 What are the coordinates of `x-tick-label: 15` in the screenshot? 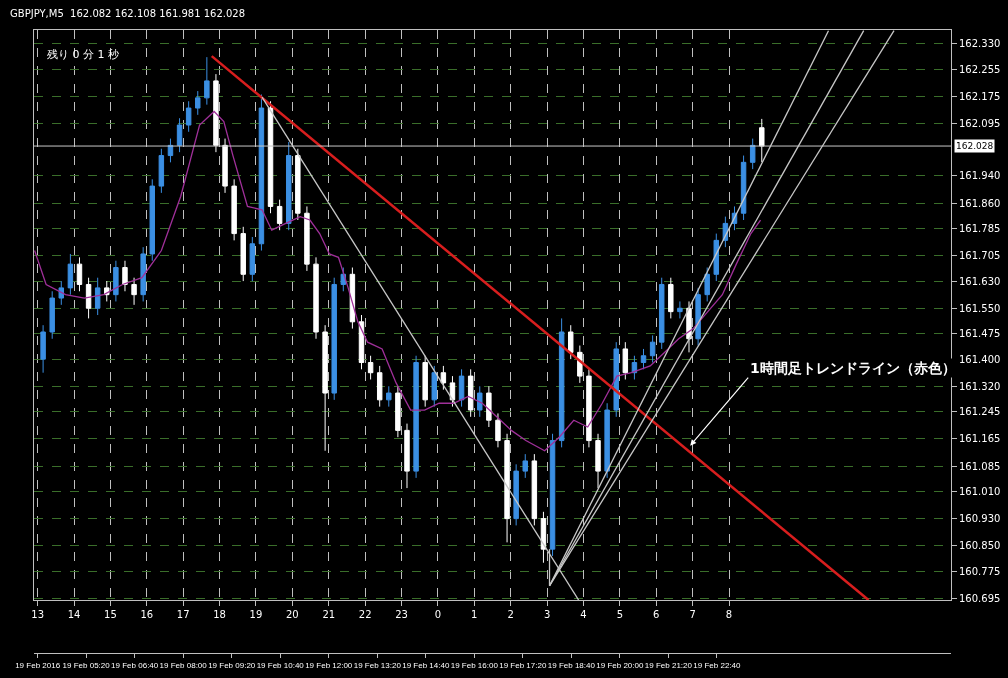 It's located at (110, 615).